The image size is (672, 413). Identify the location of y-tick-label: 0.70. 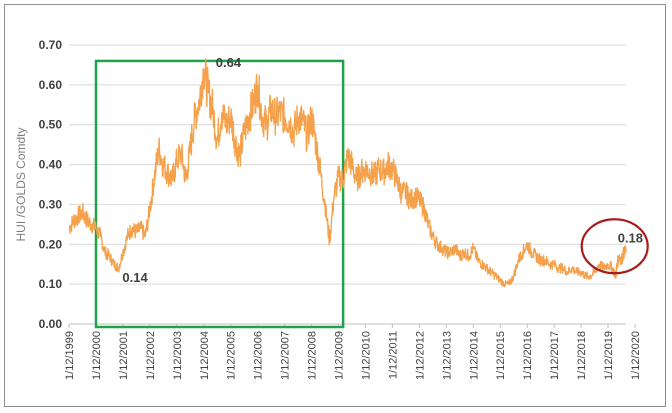
(51, 45).